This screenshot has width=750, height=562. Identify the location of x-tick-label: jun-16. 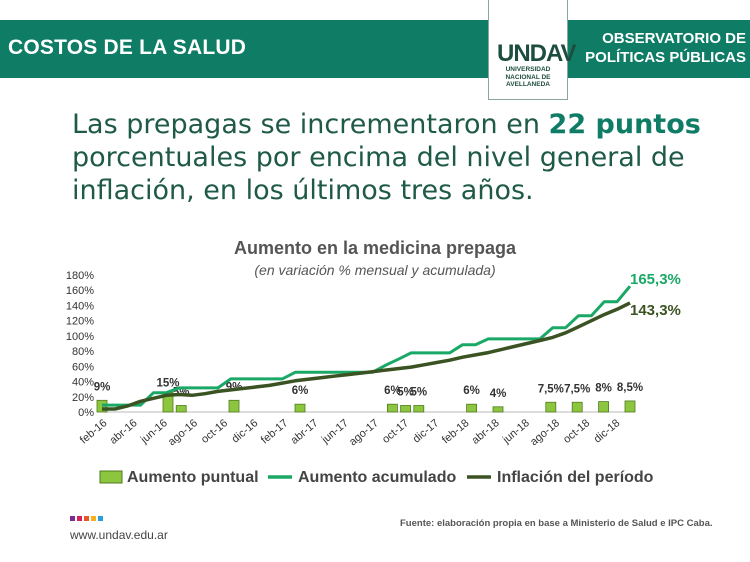
(154, 431).